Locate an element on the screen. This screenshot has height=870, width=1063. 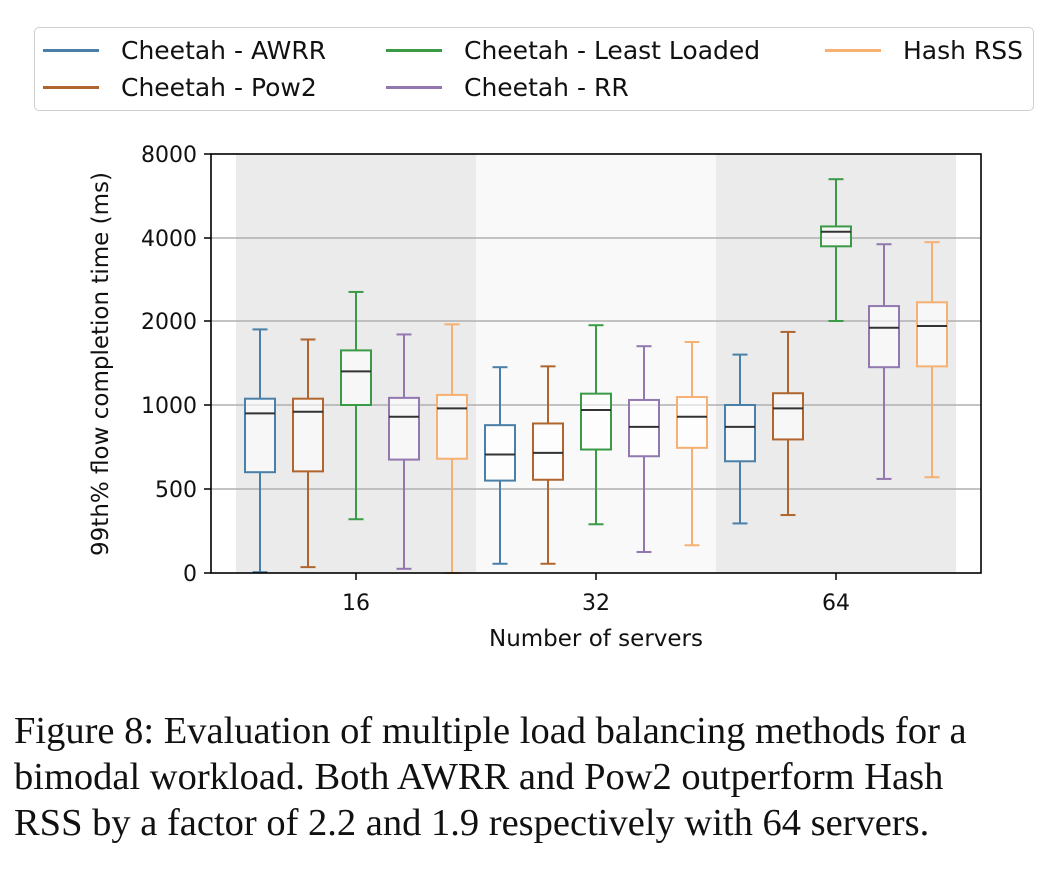
legend-label-pow2: Cheetah - Pow2 is located at coordinates (219, 87).